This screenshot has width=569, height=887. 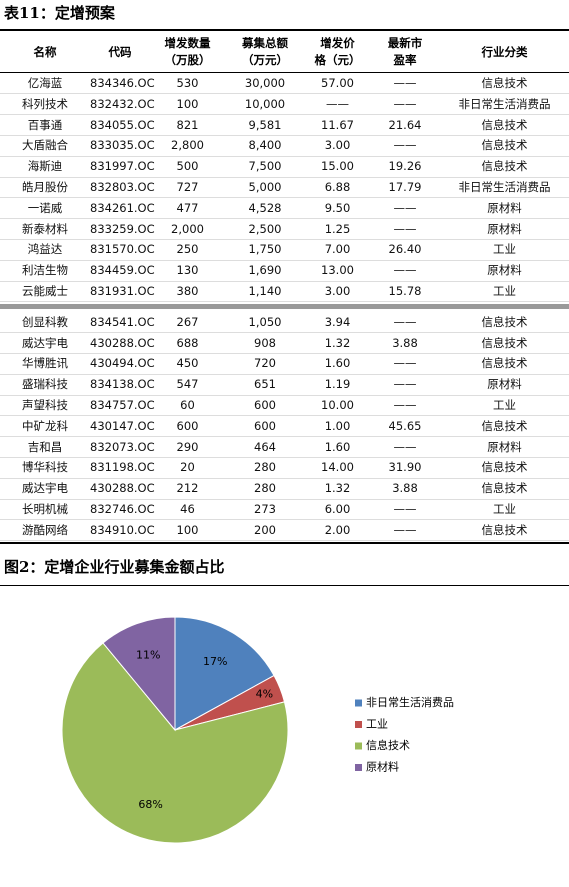 I want to click on table-cell: 9,581, so click(x=265, y=124).